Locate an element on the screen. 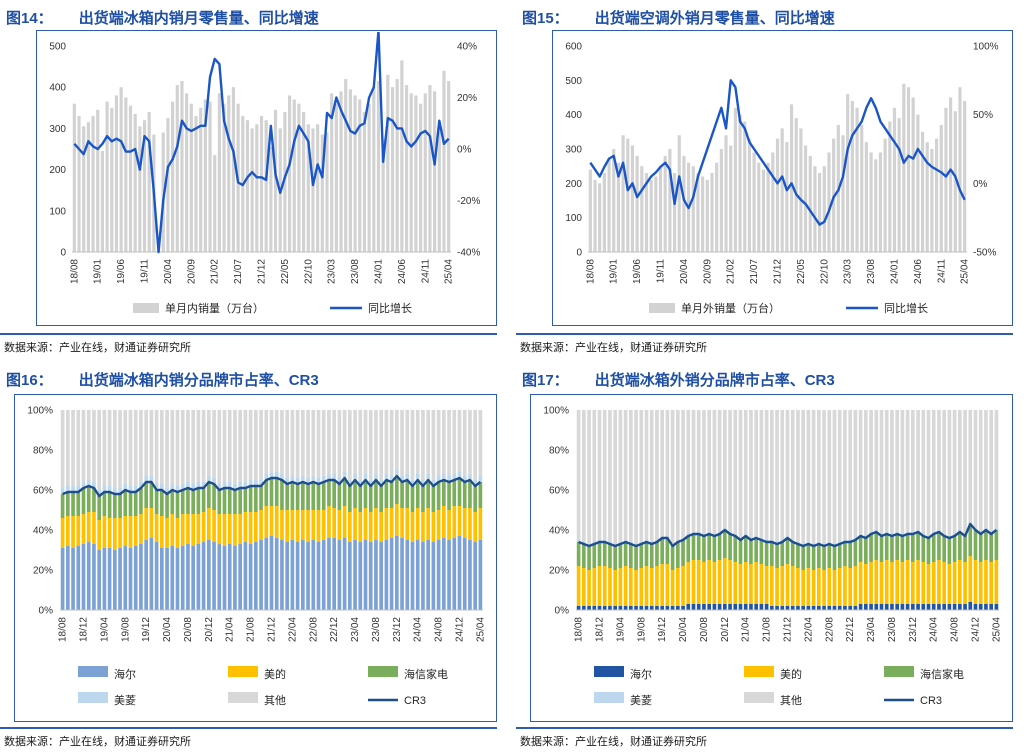  svg-text: 22/05 is located at coordinates (801, 271).